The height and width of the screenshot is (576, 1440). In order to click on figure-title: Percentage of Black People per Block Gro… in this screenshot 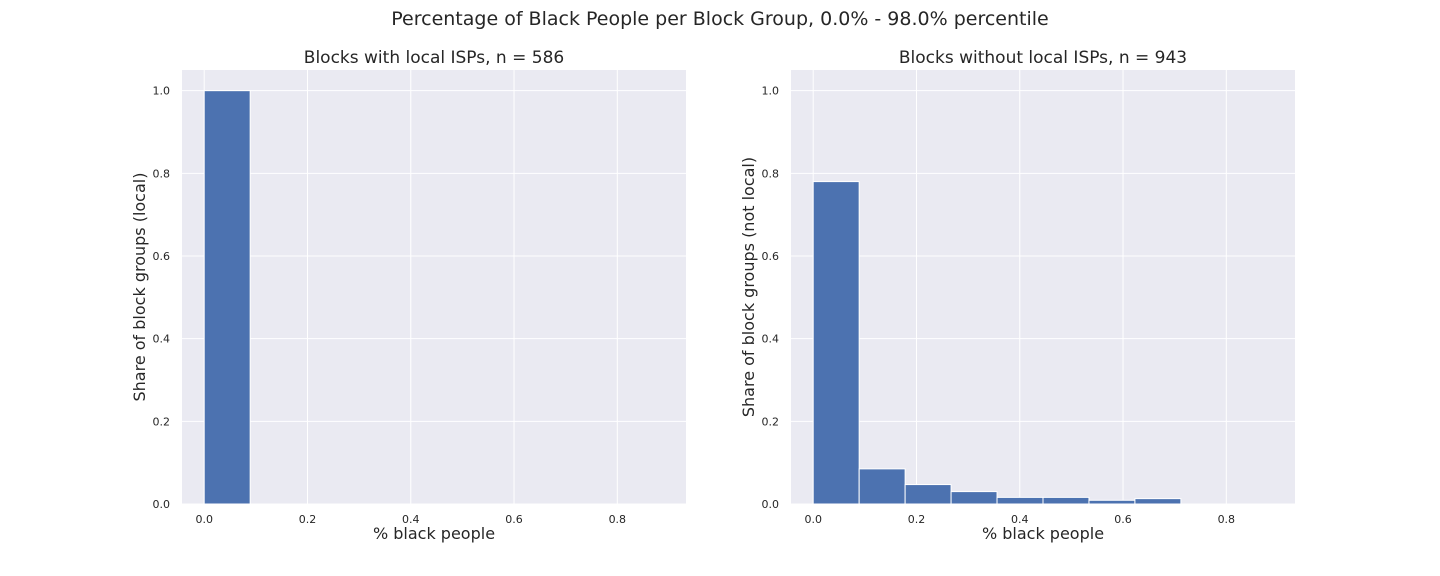, I will do `click(720, 19)`.